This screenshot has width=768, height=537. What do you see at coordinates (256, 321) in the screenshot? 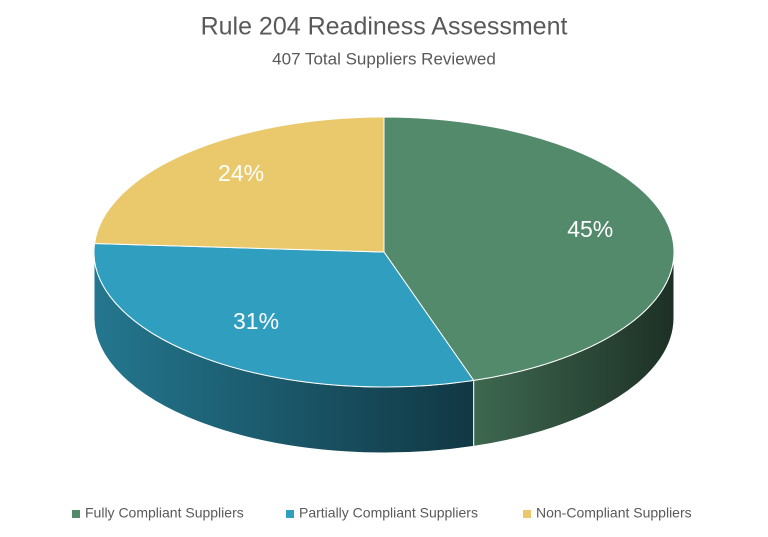
I see `data-label: 31%` at bounding box center [256, 321].